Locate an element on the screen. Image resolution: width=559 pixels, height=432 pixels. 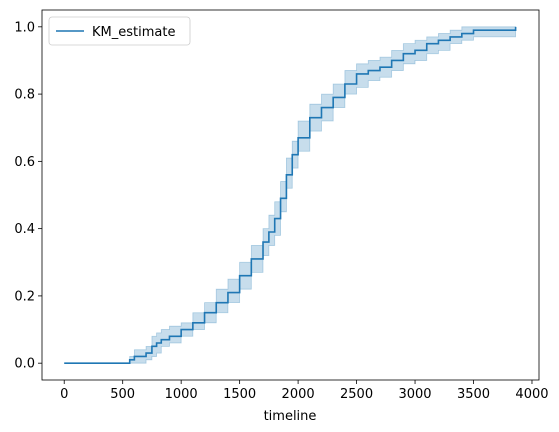
y-axis-ticks: 0.0 0.2 0.4 0.6 0.8 1.0 is located at coordinates (28, 196).